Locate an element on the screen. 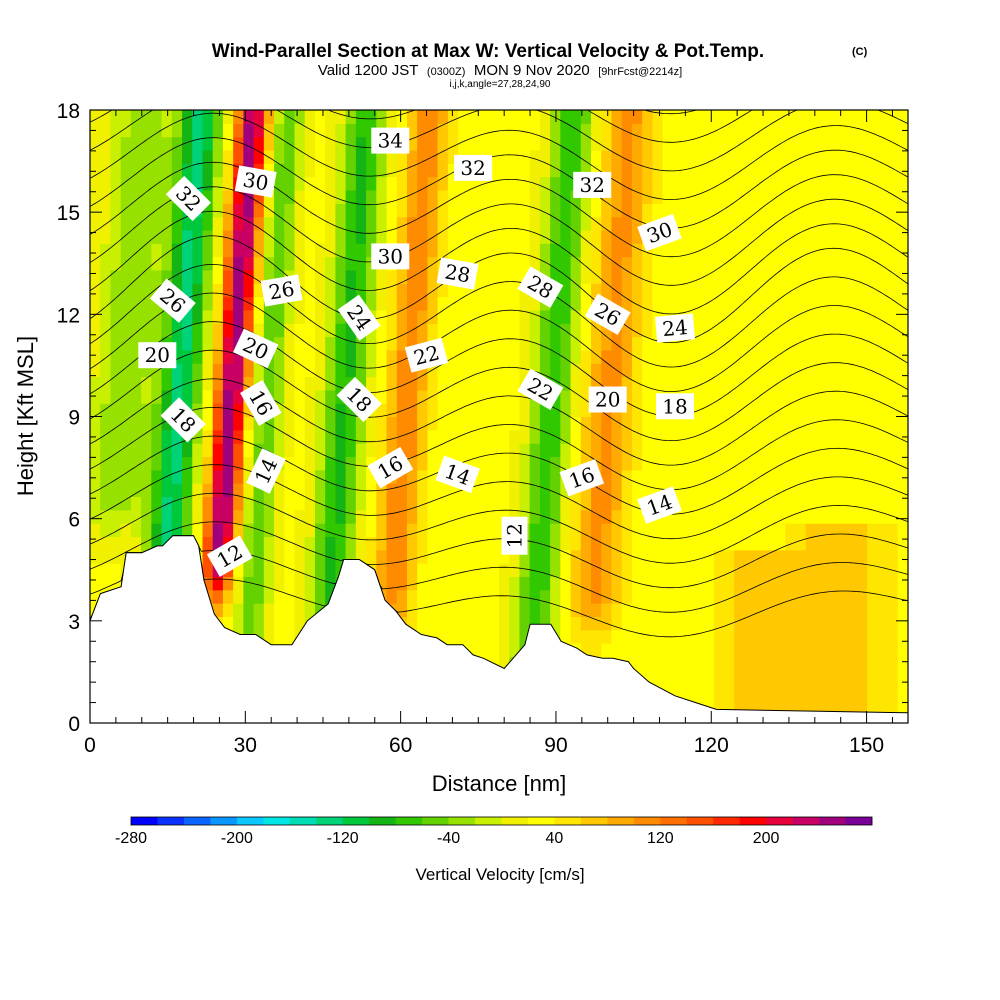 This screenshot has width=1000, height=1000. isentrope is located at coordinates (499, 422).